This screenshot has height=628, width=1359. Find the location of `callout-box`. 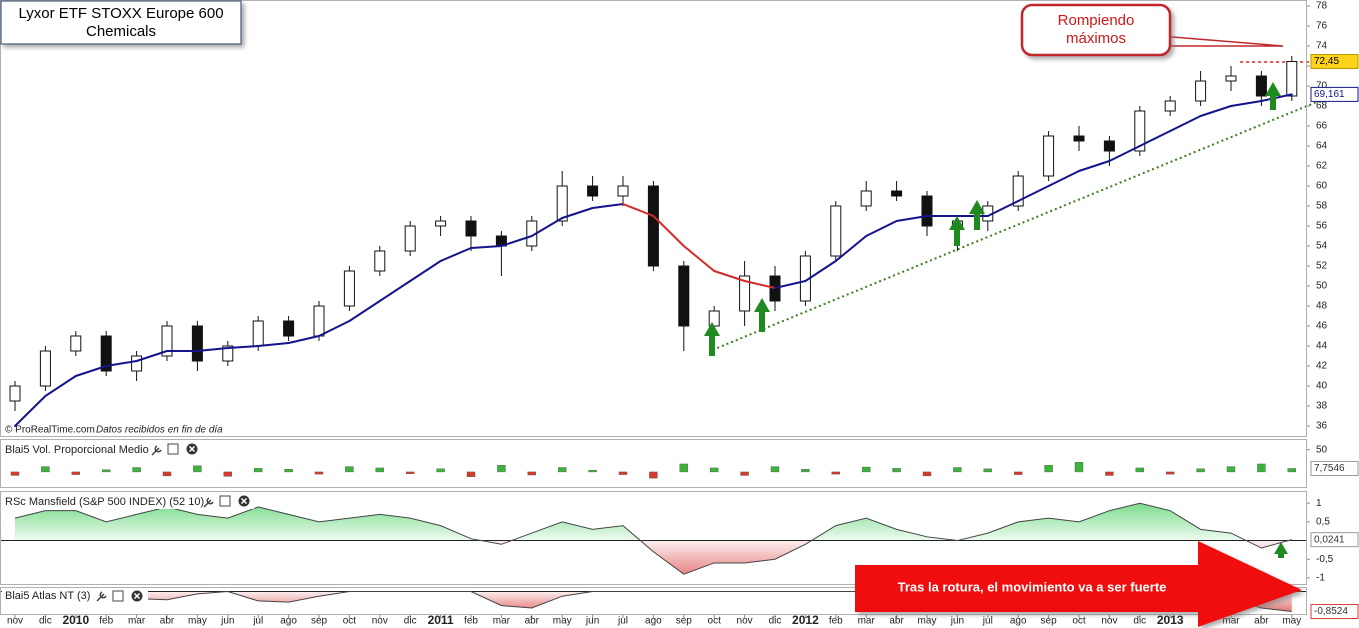

callout-box is located at coordinates (1096, 30).